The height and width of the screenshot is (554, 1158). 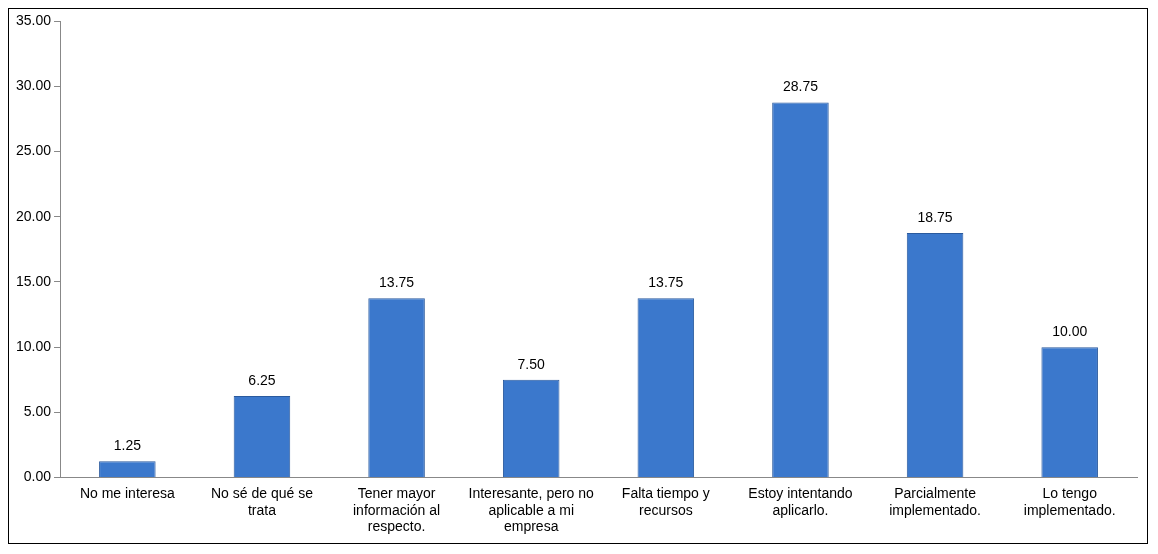 I want to click on x-tick-label: Lo tengo implementado., so click(x=1069, y=501).